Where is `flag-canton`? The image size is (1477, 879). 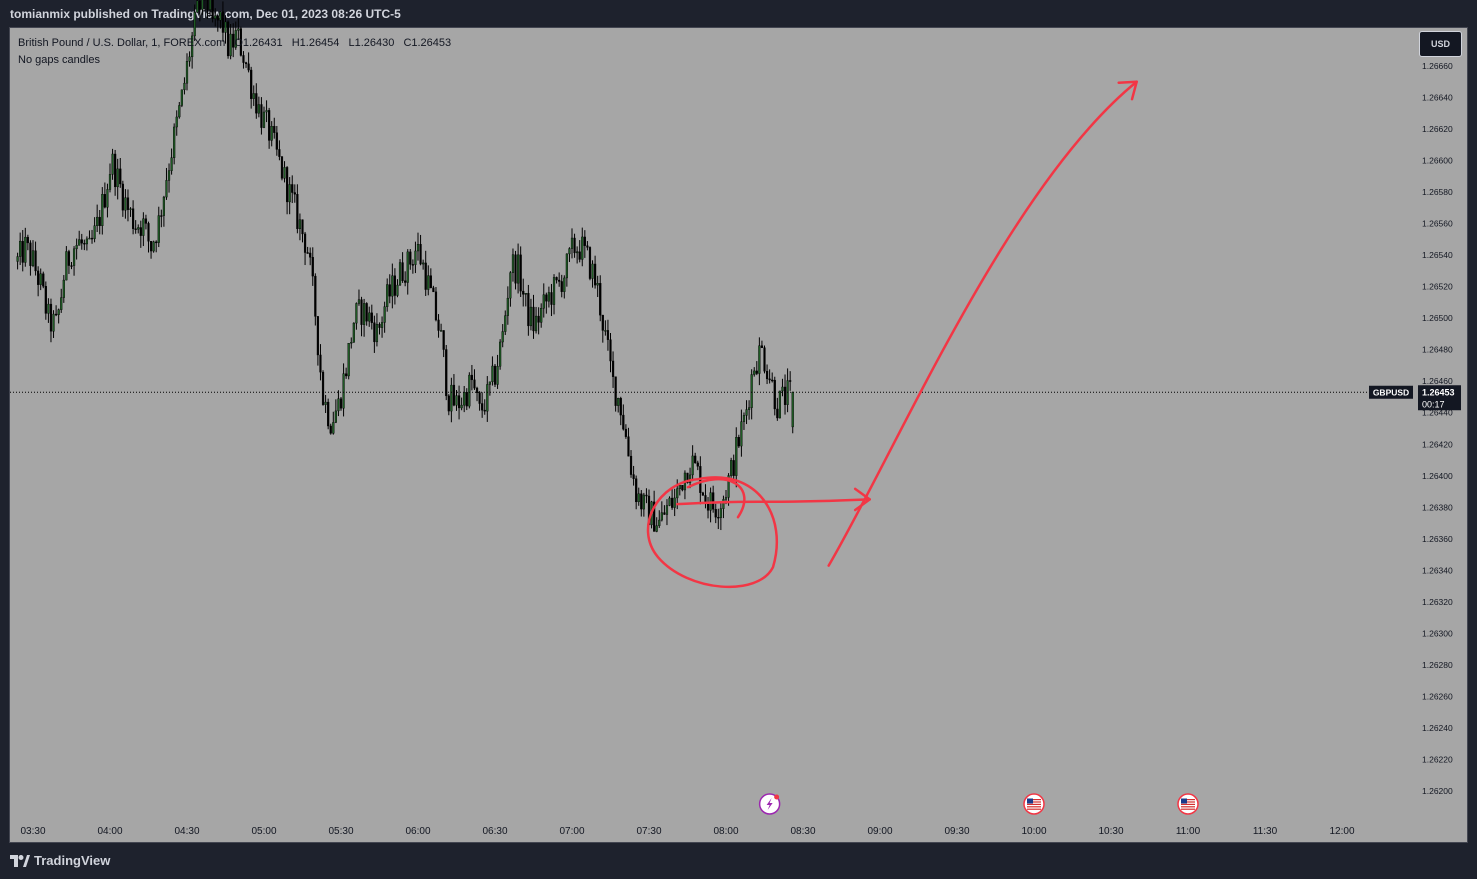 flag-canton is located at coordinates (1030, 801).